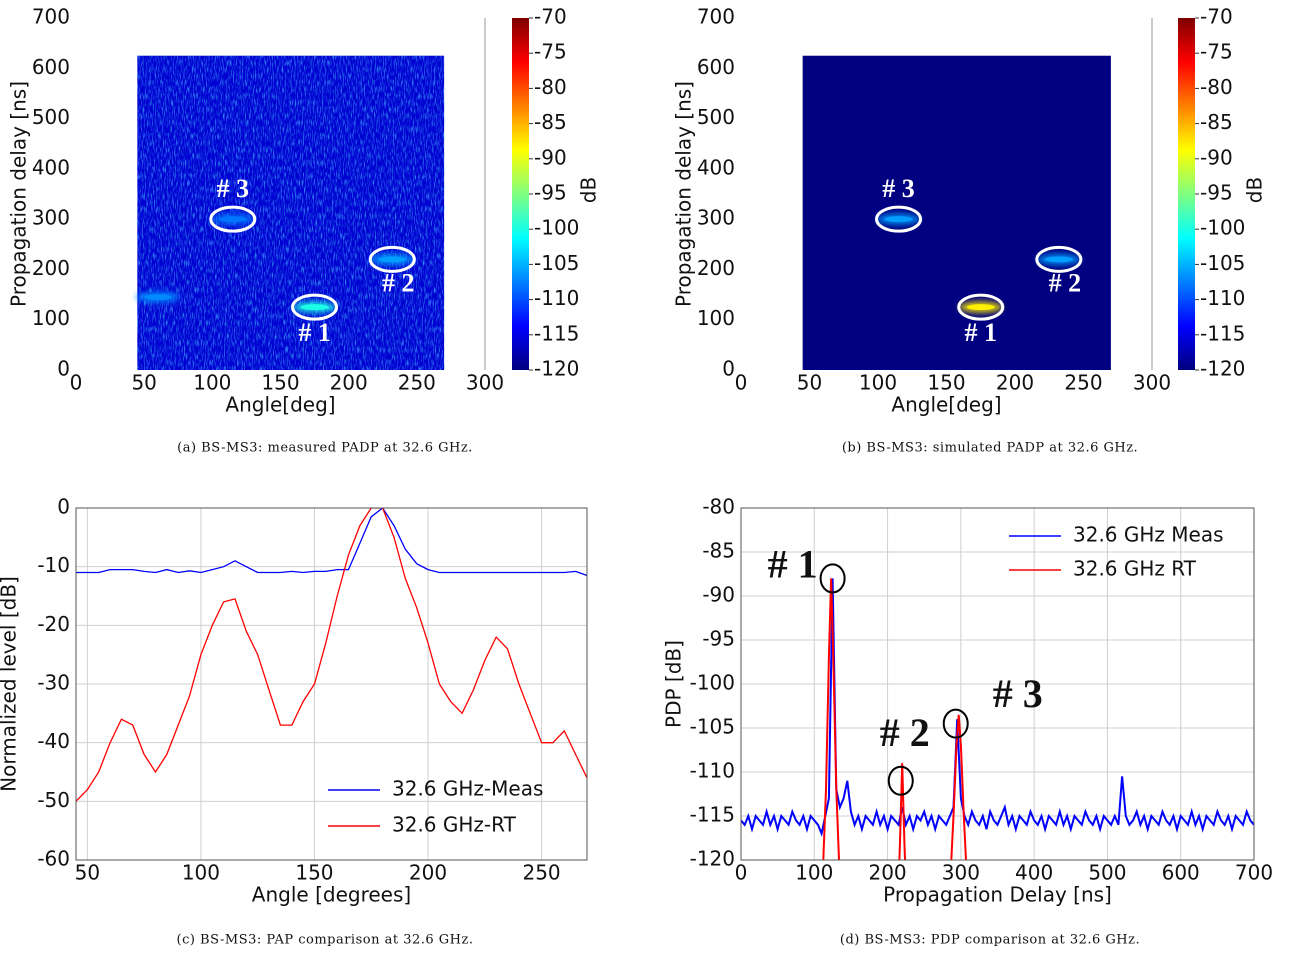  Describe the element at coordinates (956, 212) in the screenshot. I see `heatmap-background` at that location.